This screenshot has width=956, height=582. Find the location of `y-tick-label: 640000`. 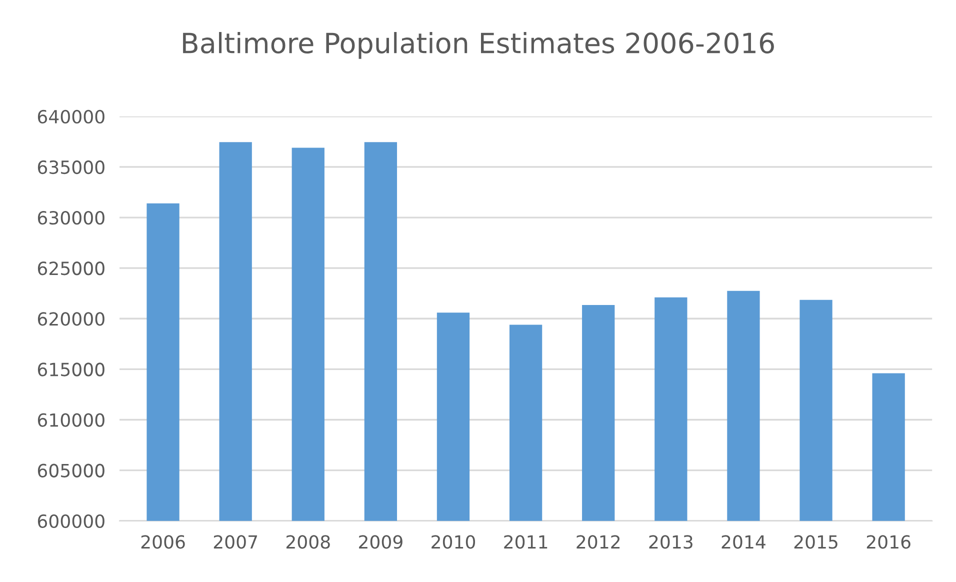

y-tick-label: 640000 is located at coordinates (71, 117).